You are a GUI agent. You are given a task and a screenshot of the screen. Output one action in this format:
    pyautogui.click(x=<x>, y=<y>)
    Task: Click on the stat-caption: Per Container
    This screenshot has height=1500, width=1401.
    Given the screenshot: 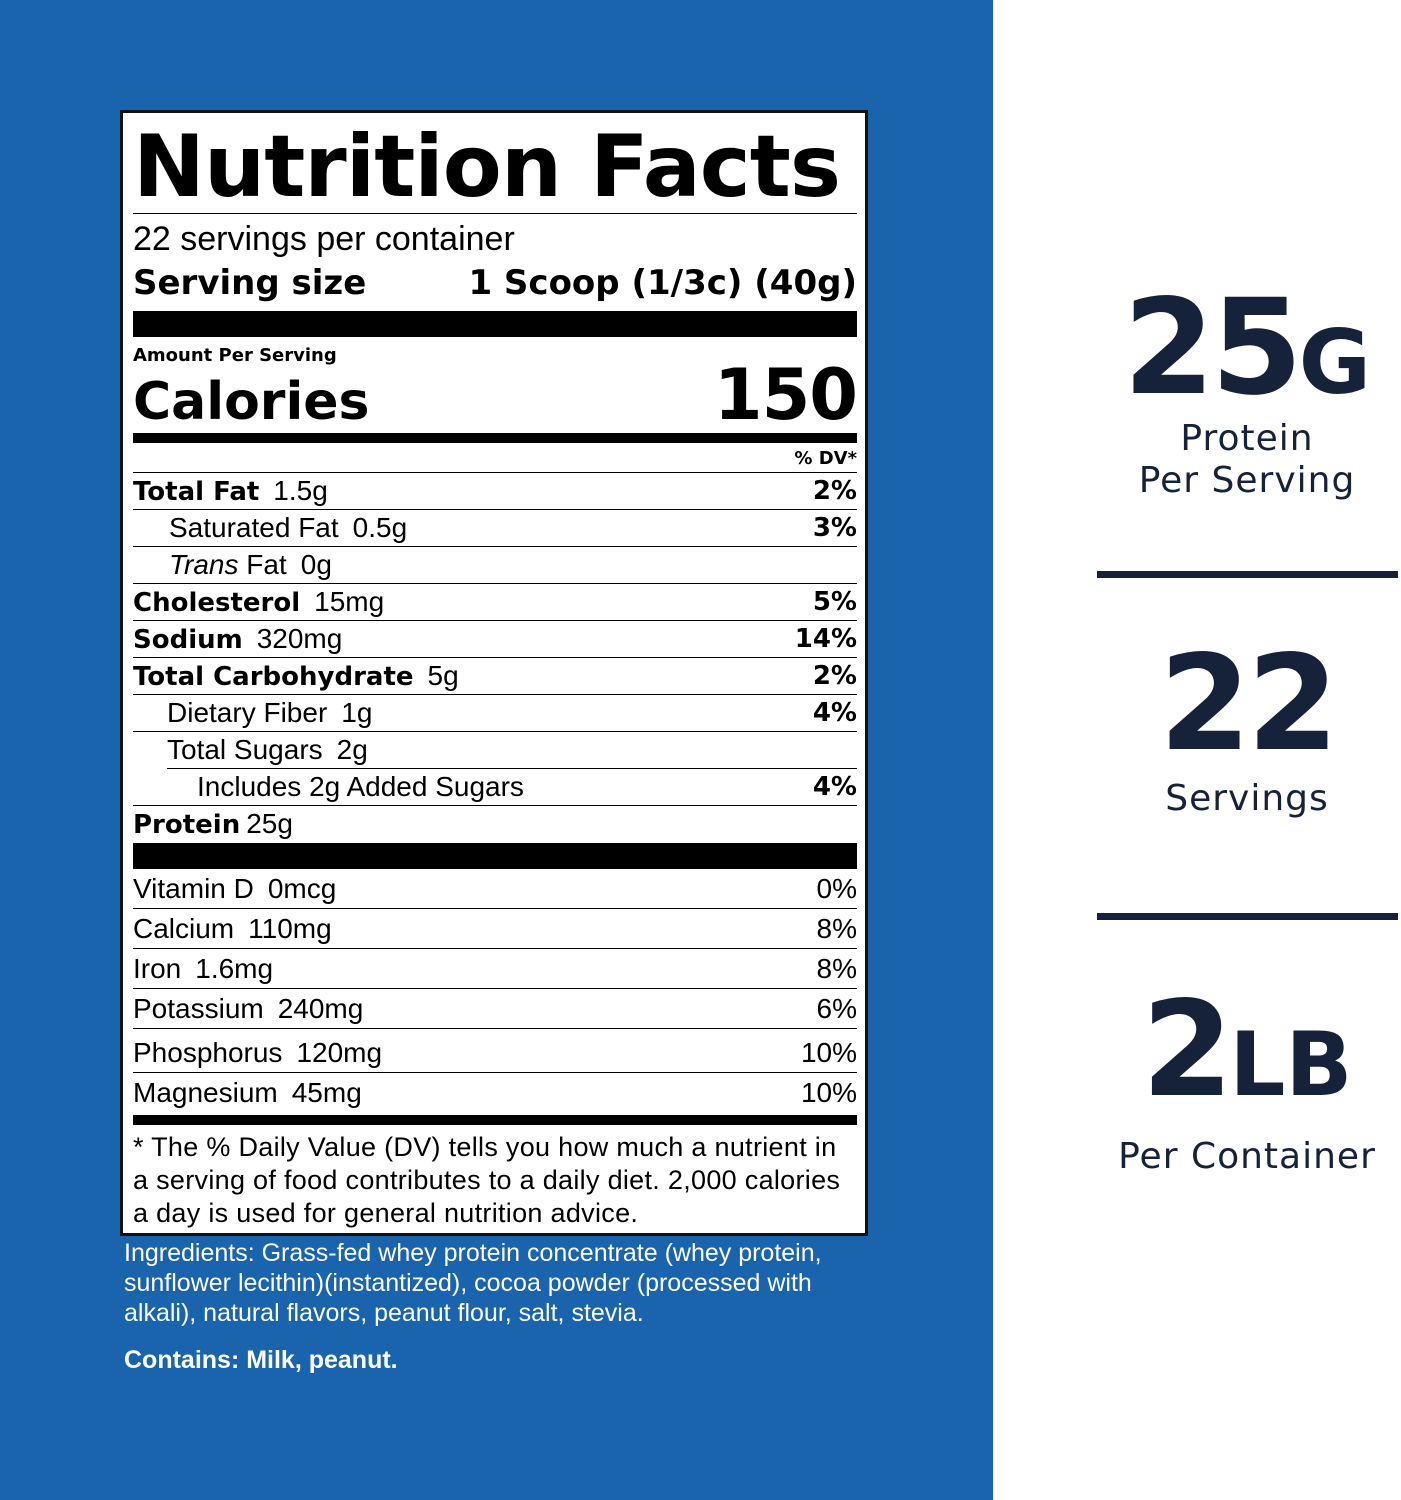 What is the action you would take?
    pyautogui.click(x=1247, y=1156)
    